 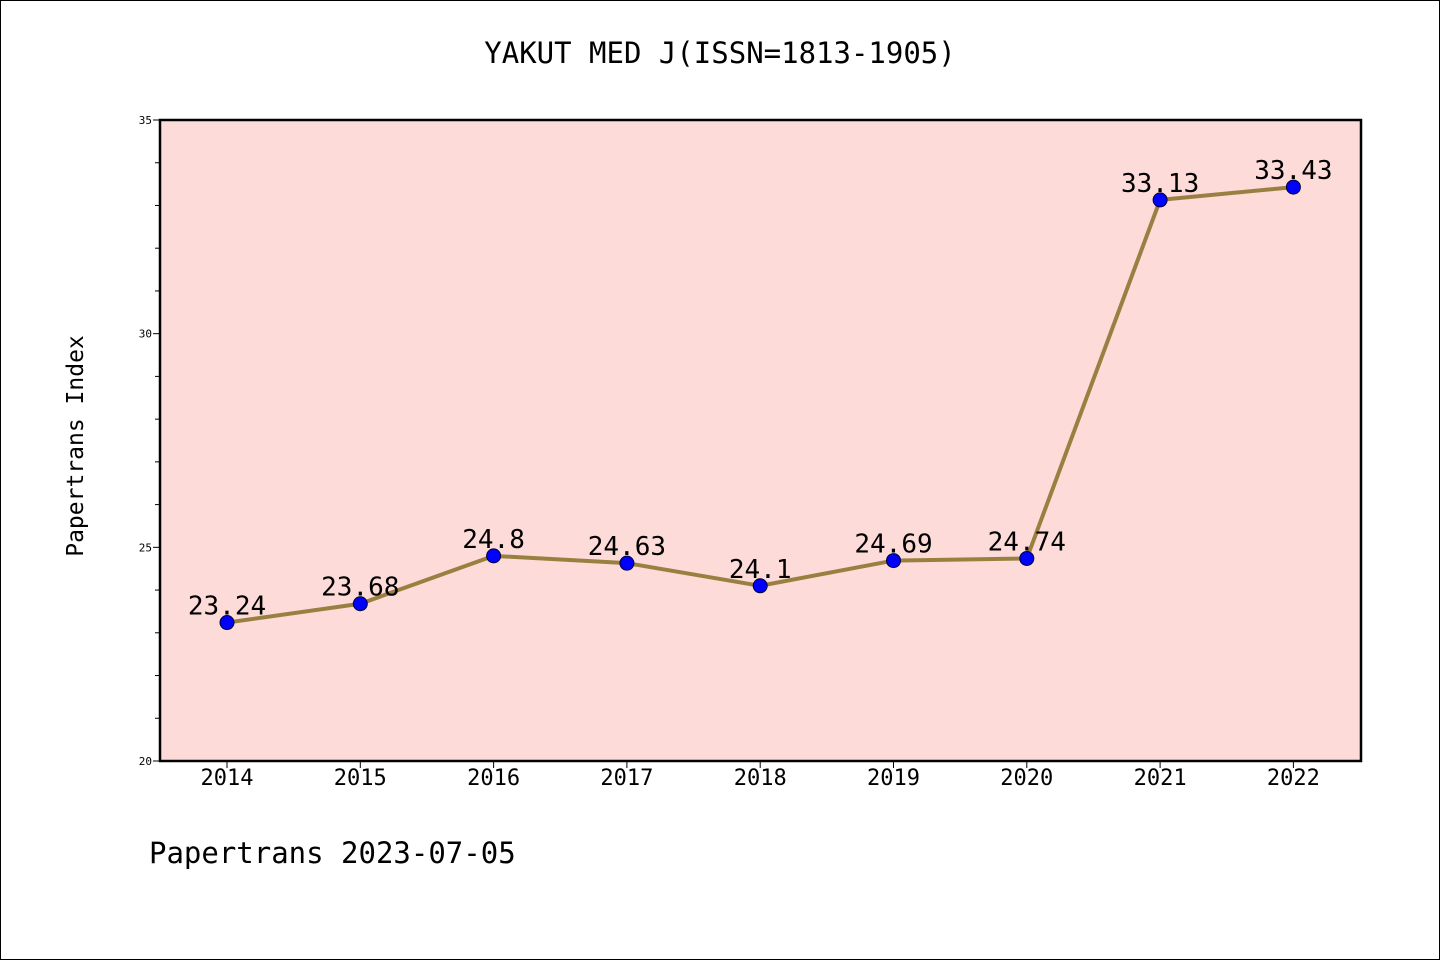 I want to click on data-label: 33.13, so click(x=1160, y=184).